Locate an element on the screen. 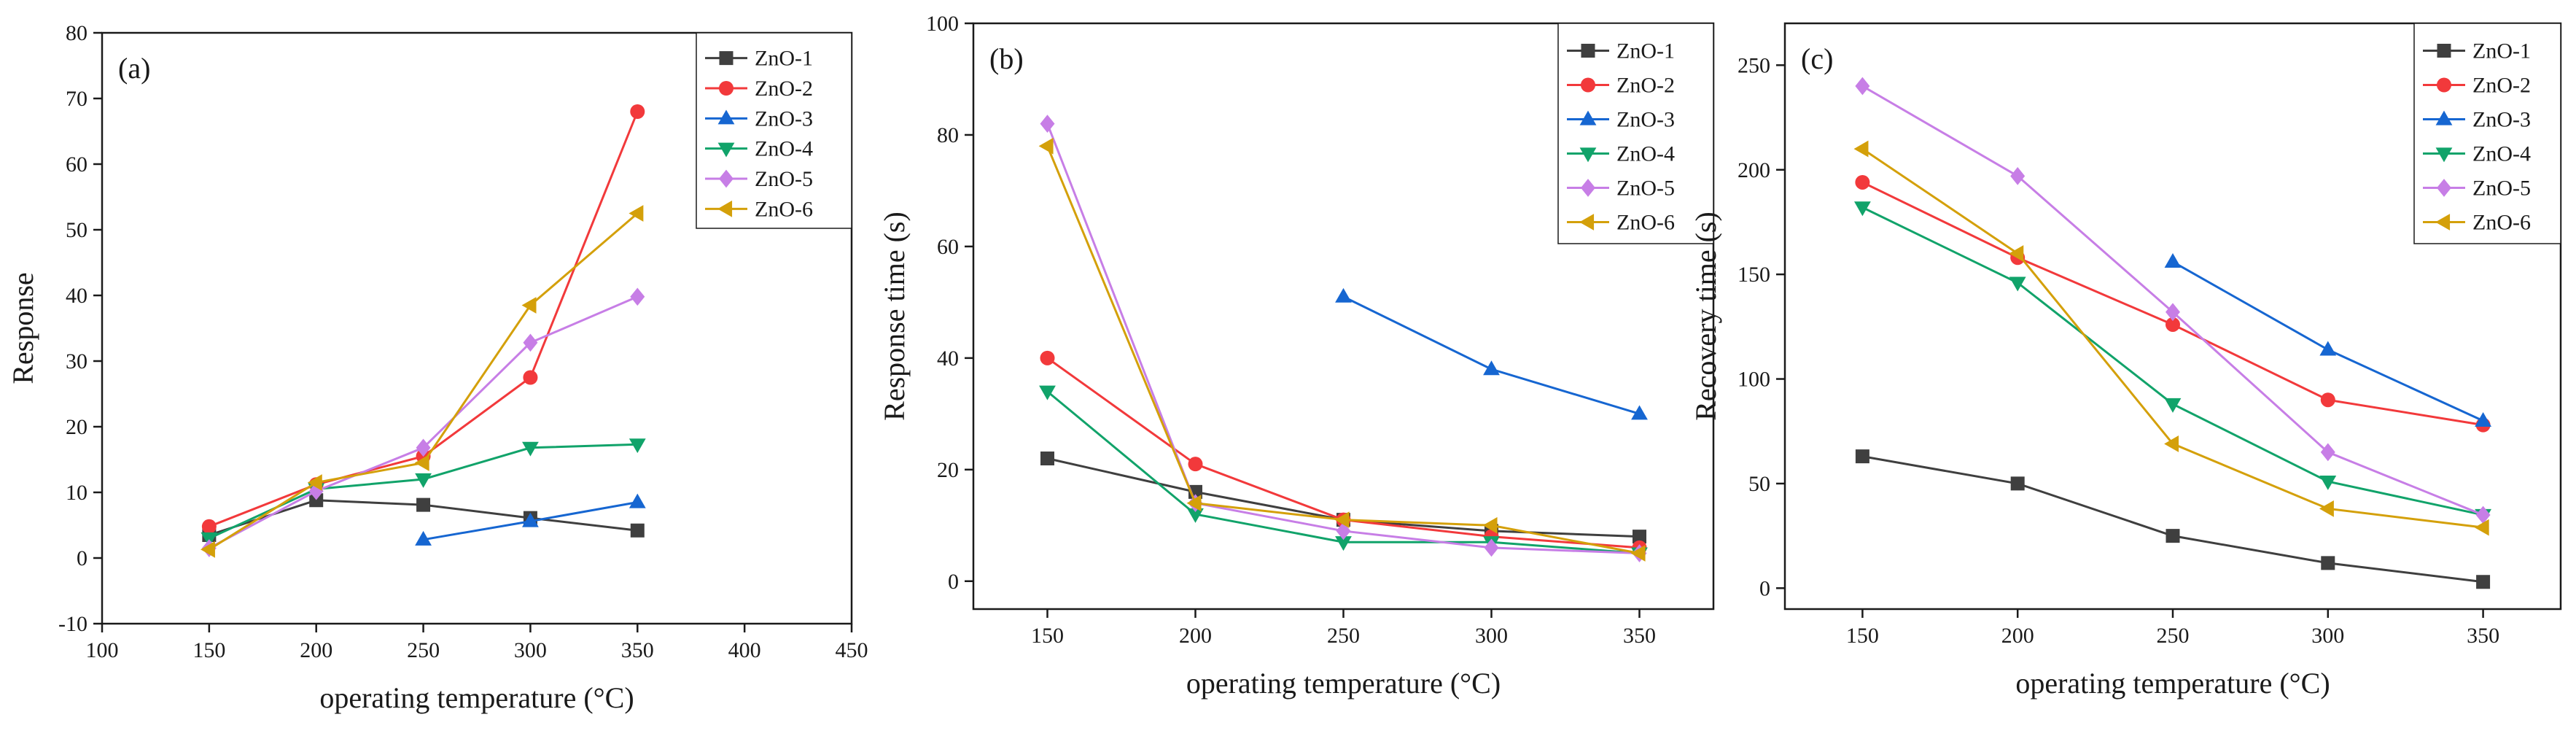 The image size is (2576, 736). legend-label: ZnO-3 is located at coordinates (1645, 120).